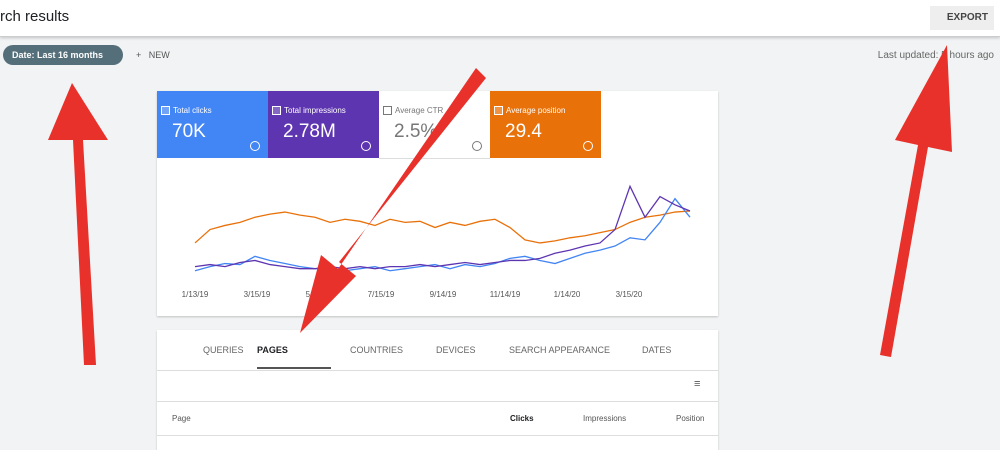  I want to click on filter-icon: ≡, so click(697, 384).